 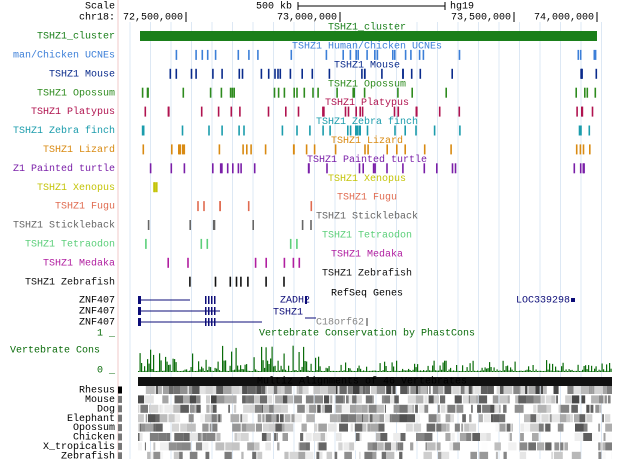 What do you see at coordinates (76, 93) in the screenshot?
I see `track-label: TSHZ1 Opossum` at bounding box center [76, 93].